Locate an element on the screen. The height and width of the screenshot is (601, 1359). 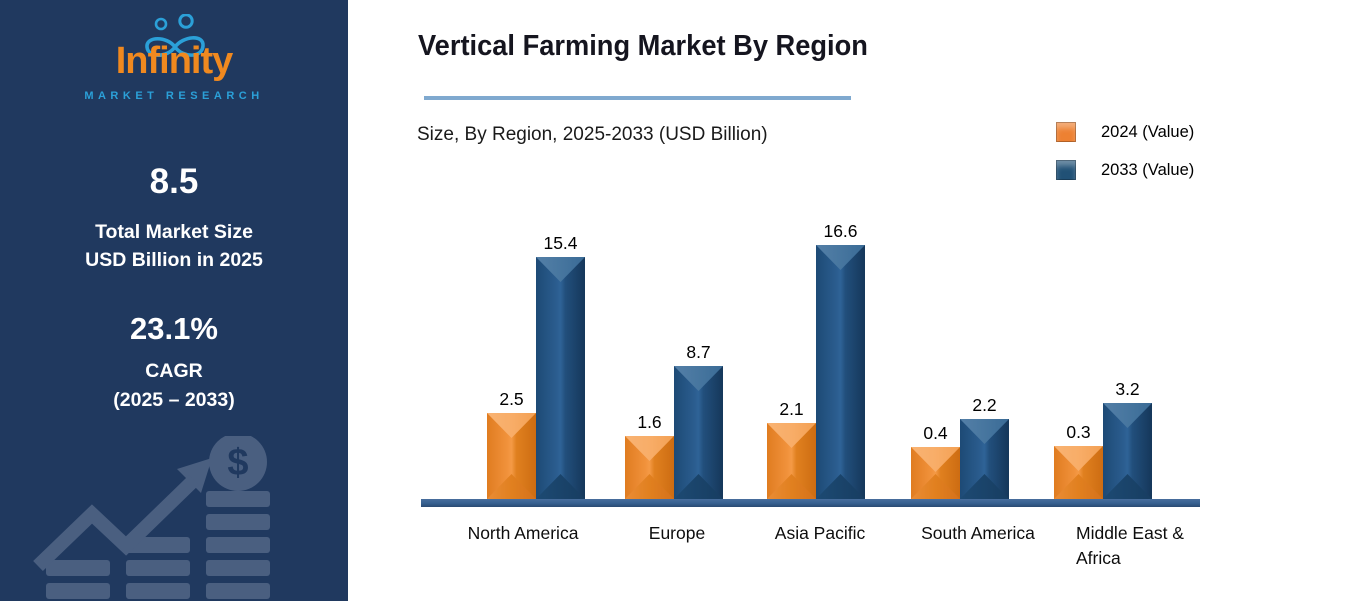
legend-swatch-2024 is located at coordinates (1066, 132).